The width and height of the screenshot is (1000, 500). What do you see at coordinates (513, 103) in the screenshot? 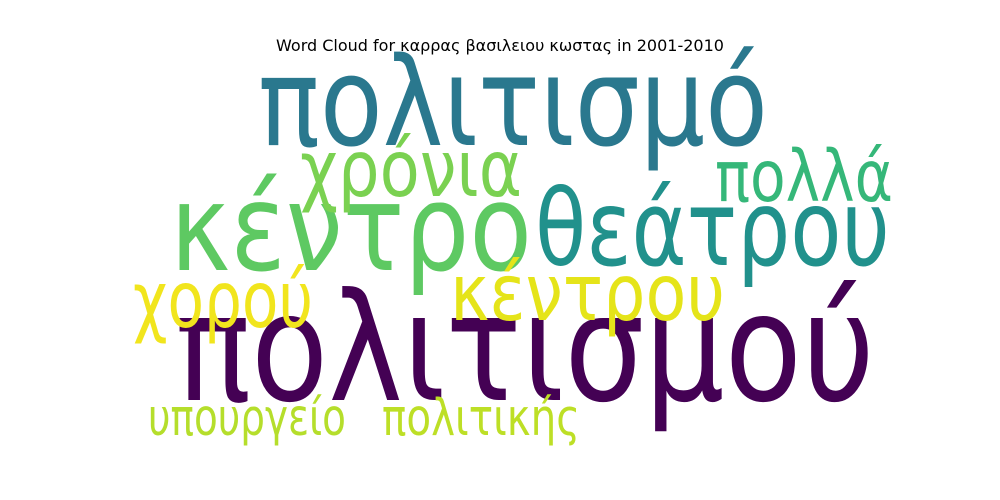
I see `word-cloud-word: πολιτισμό` at bounding box center [513, 103].